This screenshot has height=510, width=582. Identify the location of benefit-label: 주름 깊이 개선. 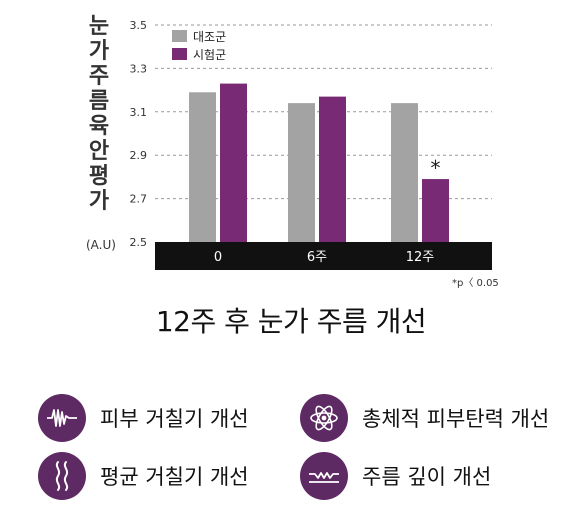
(427, 477).